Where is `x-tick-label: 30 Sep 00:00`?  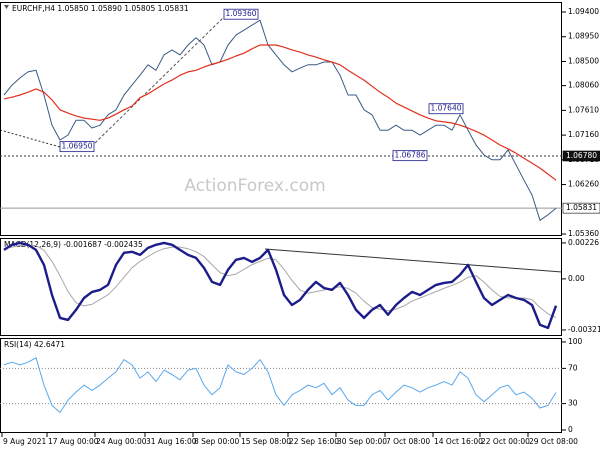 x-tick-label: 30 Sep 00:00 is located at coordinates (362, 441).